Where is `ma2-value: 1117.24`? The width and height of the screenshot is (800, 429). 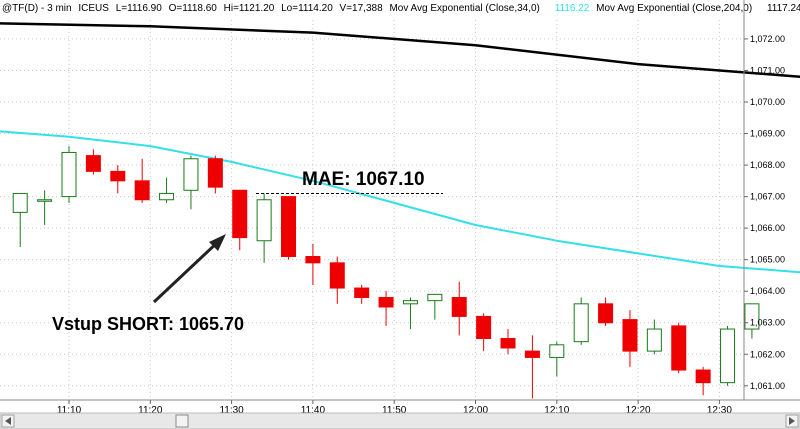 ma2-value: 1117.24 is located at coordinates (783, 8).